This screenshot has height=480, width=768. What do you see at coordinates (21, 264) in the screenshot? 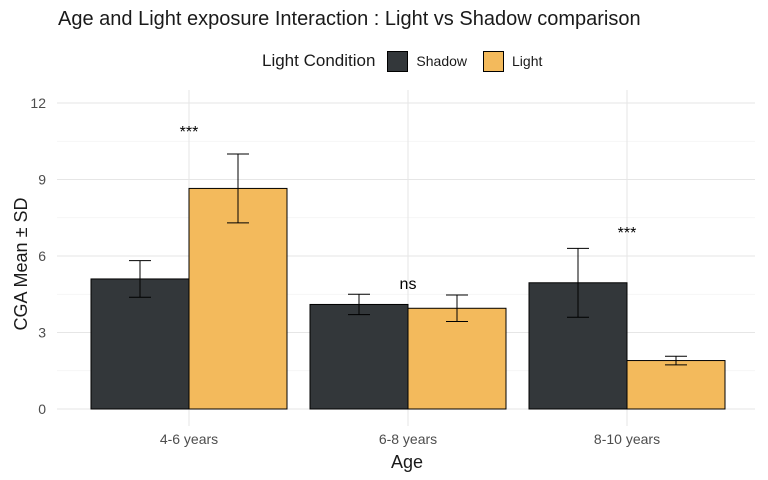
I see `y-axis-label: CGA Mean ± SD` at bounding box center [21, 264].